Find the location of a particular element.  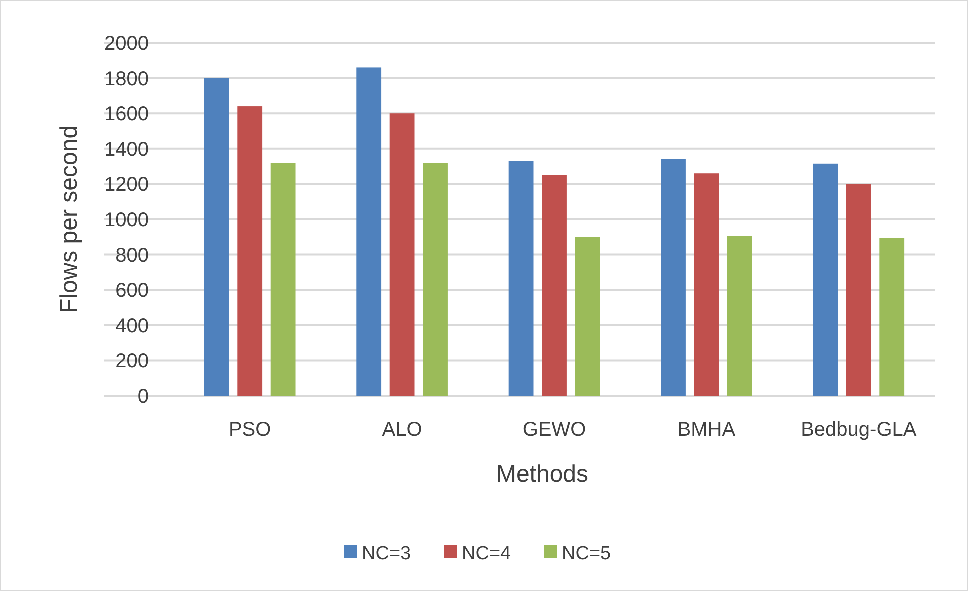

x-axis-title: Methods is located at coordinates (542, 474).